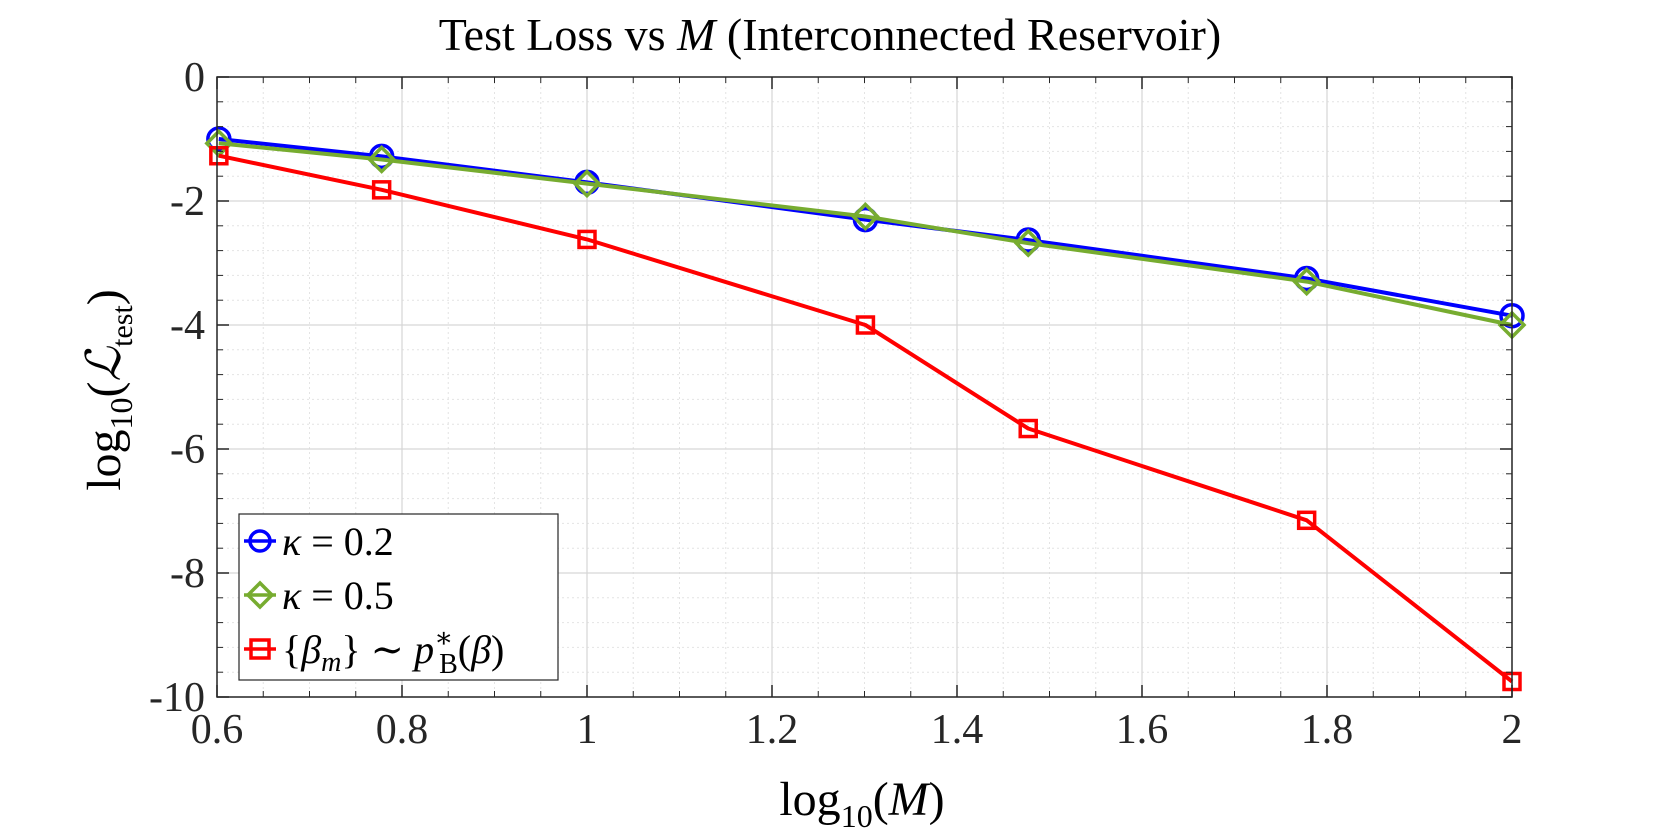 This screenshot has width=1661, height=830. I want to click on legend-marker-circle, so click(260, 541).